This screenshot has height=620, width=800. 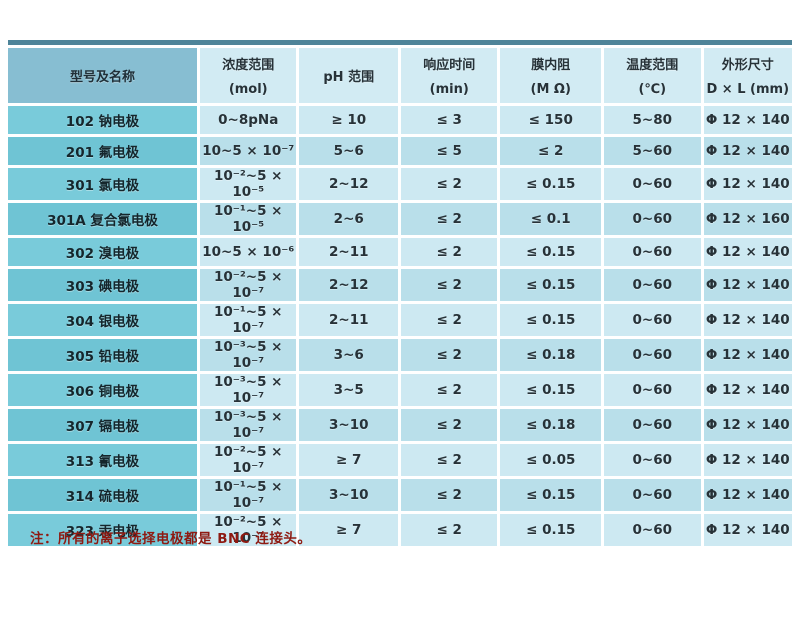 What do you see at coordinates (348, 120) in the screenshot?
I see `cell-ph: ≥ 10` at bounding box center [348, 120].